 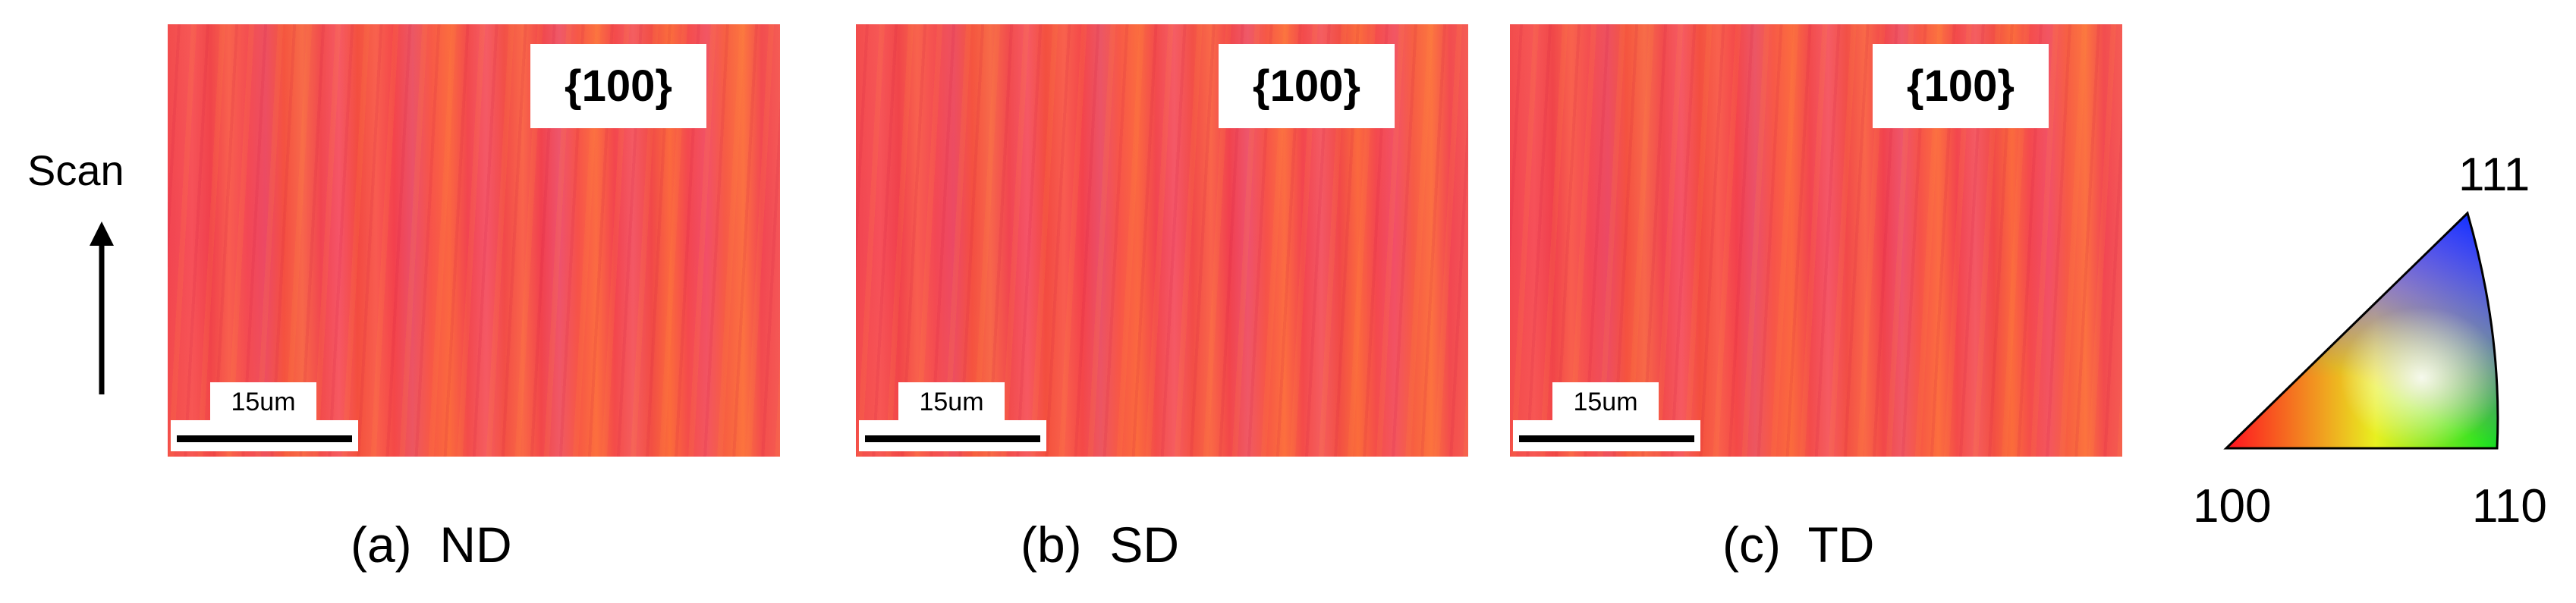 I want to click on ipf-label-110: 110, so click(x=2509, y=506).